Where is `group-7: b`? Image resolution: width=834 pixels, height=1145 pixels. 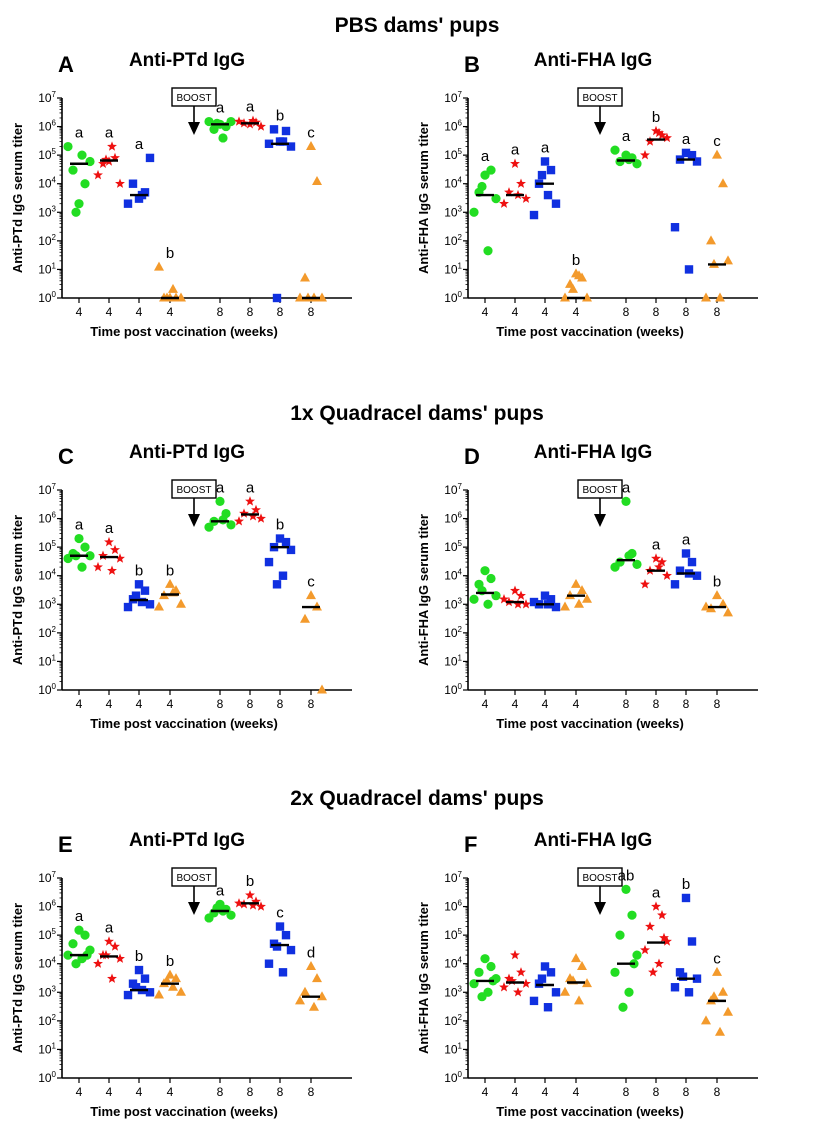
group-7: b is located at coordinates (280, 205).